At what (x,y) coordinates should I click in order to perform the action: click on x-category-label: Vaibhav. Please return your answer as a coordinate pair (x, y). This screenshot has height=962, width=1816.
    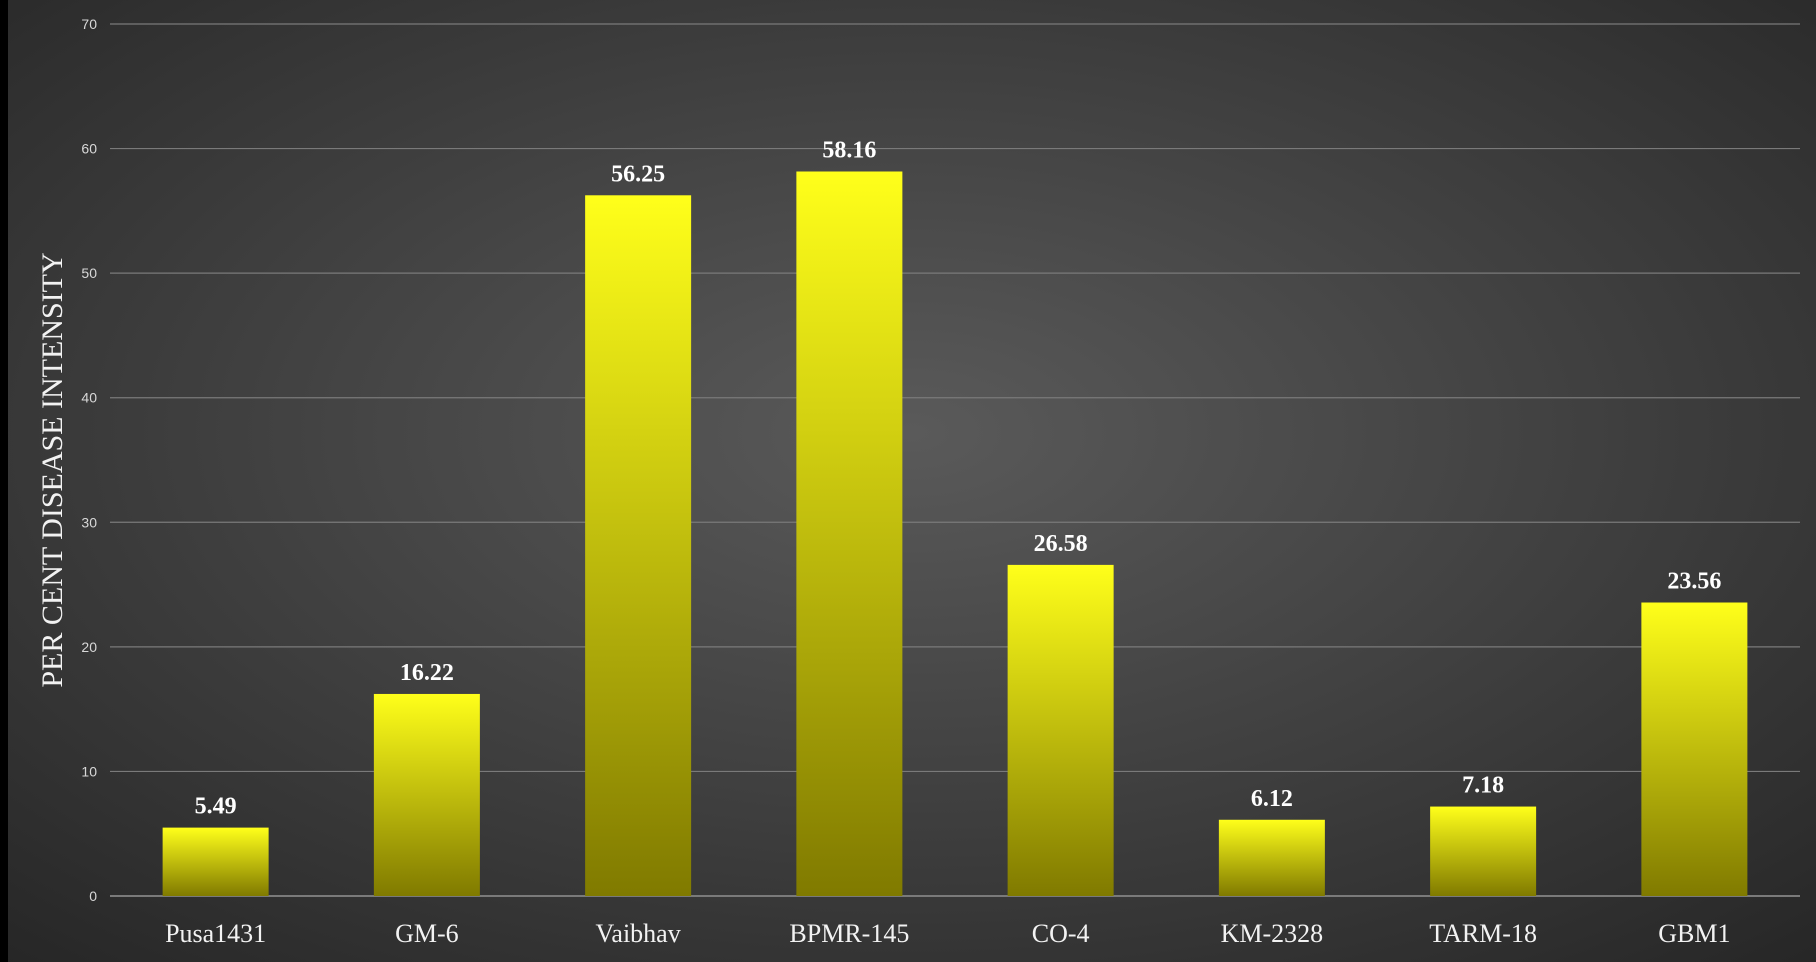
    Looking at the image, I should click on (638, 933).